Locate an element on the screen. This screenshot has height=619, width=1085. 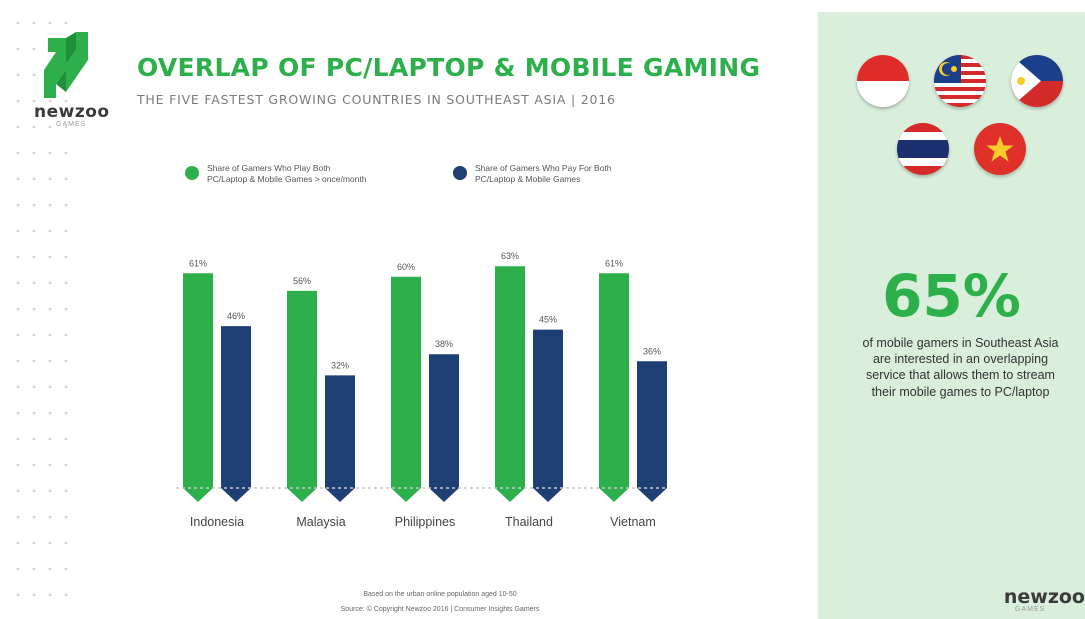
data-label-thailand-series-2: 45% is located at coordinates (548, 320).